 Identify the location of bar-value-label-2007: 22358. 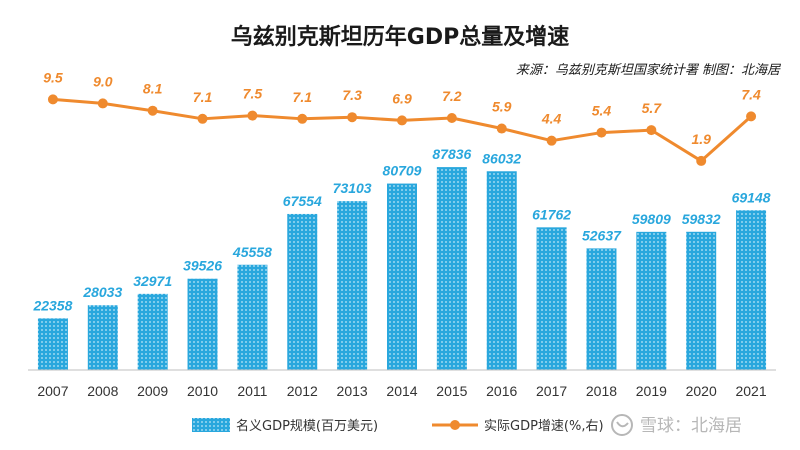
(52, 305).